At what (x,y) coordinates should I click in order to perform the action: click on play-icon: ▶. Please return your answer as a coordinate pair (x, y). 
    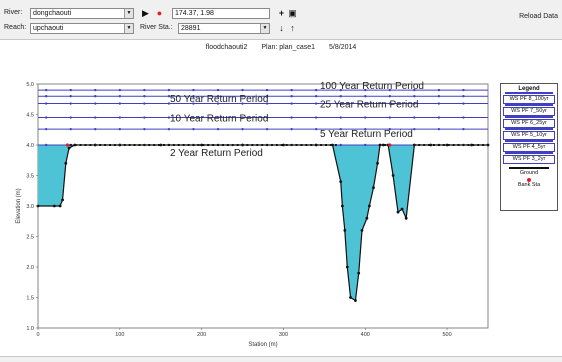
    Looking at the image, I should click on (145, 13).